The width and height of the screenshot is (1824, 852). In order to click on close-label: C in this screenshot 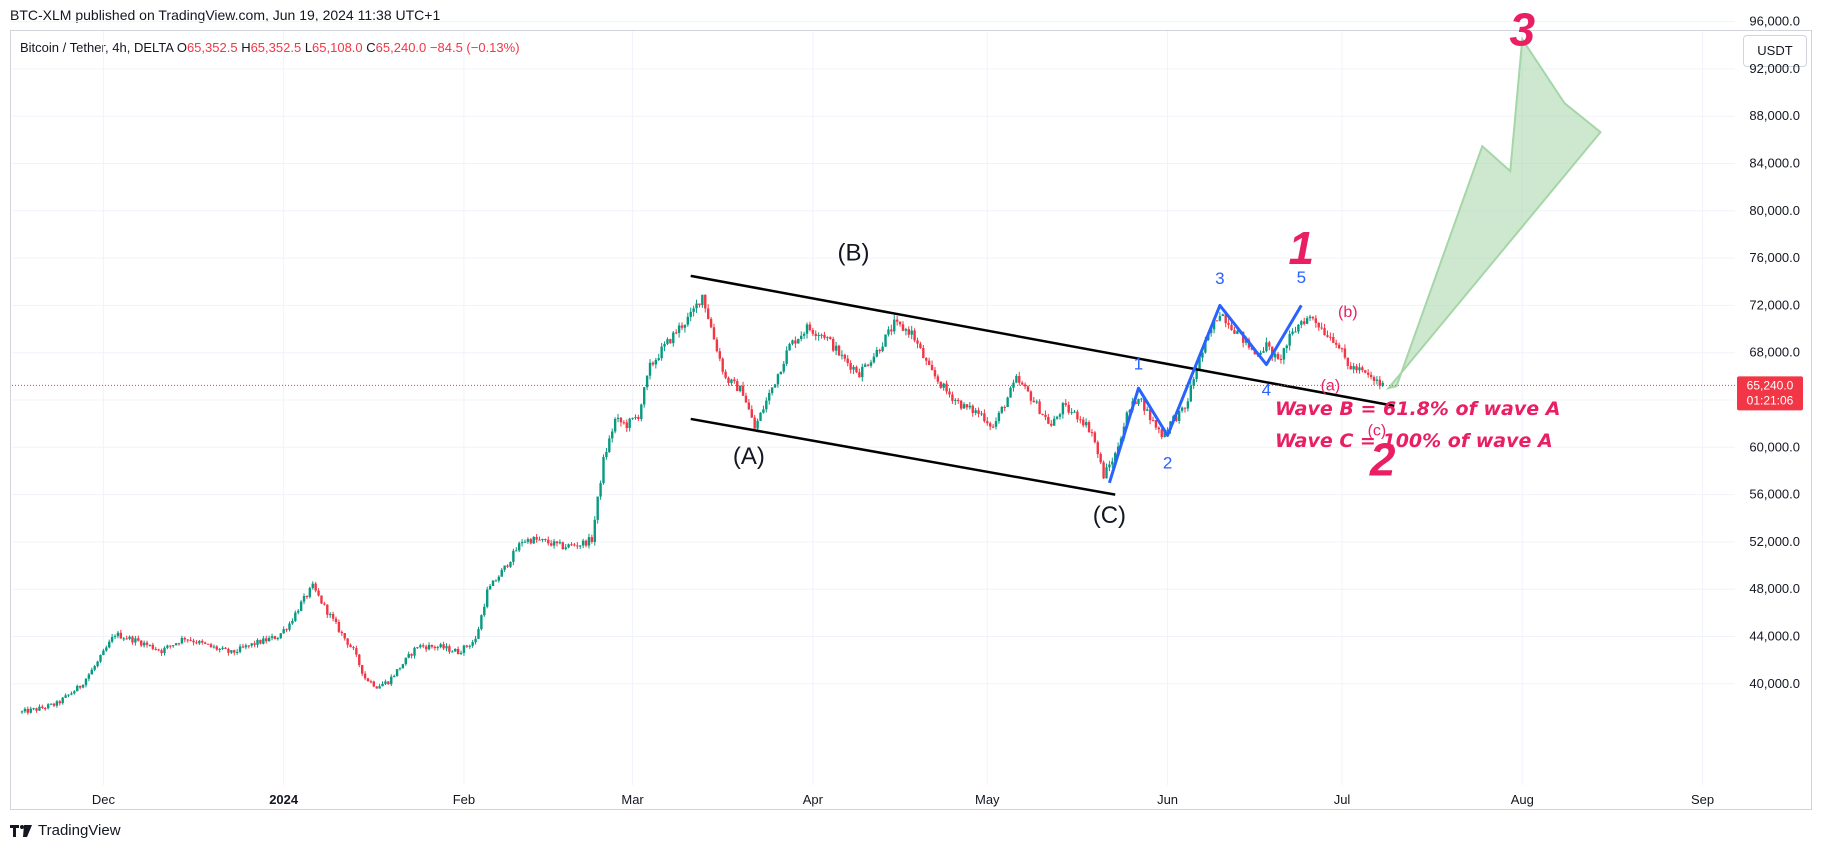, I will do `click(371, 47)`.